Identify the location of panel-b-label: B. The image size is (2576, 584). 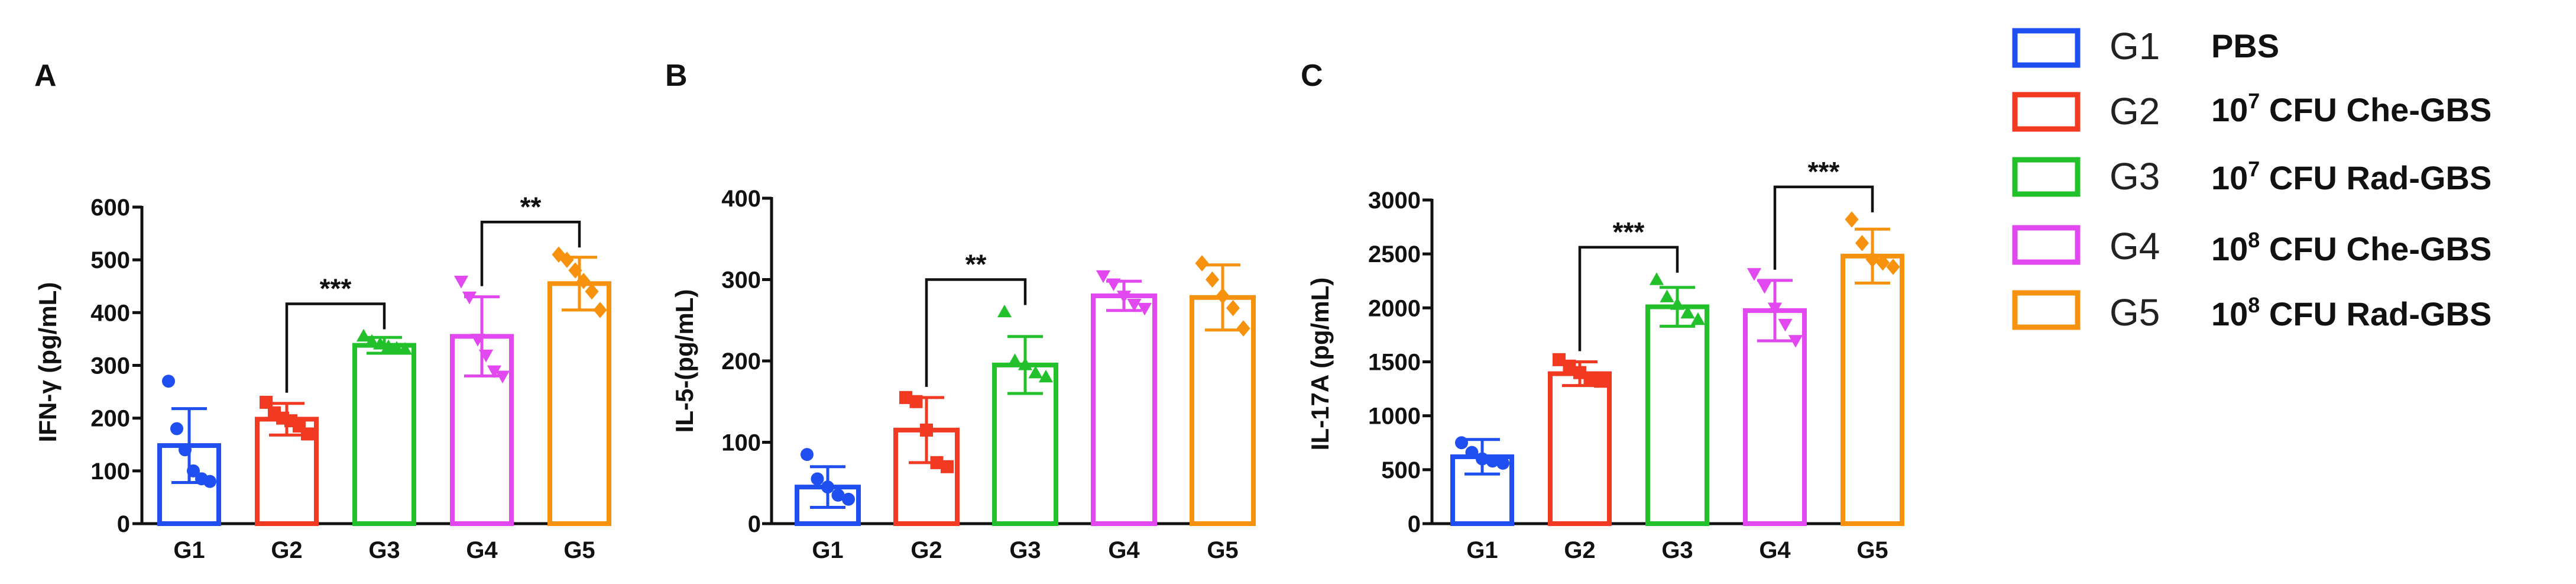
(676, 76).